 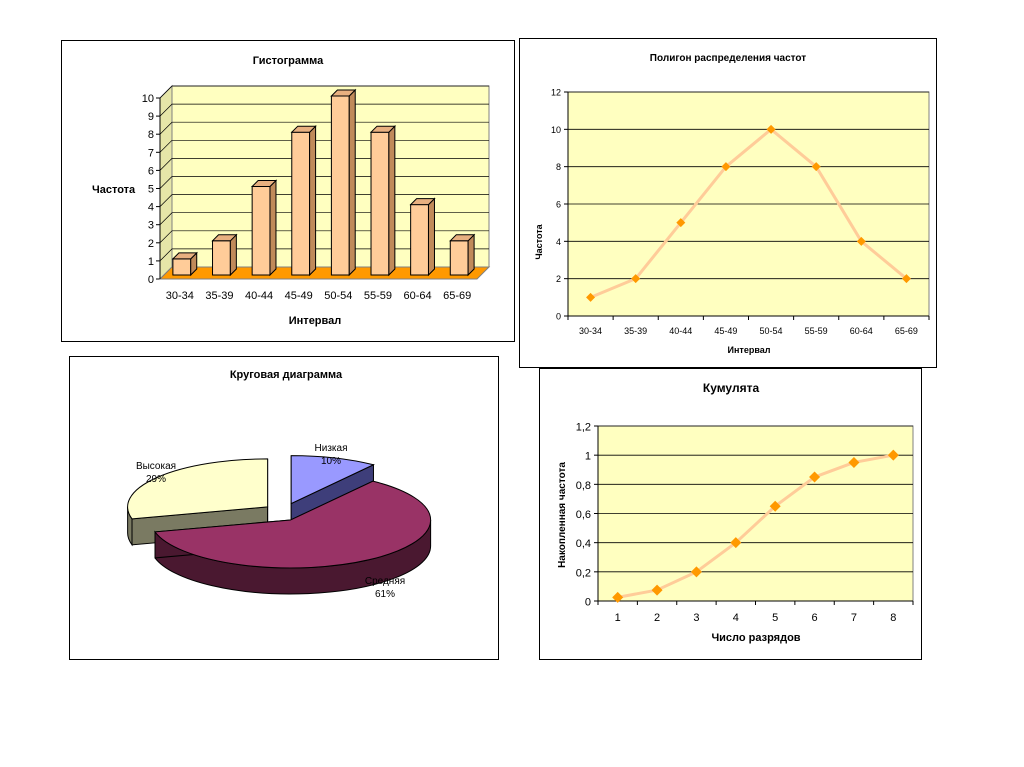 What do you see at coordinates (148, 99) in the screenshot?
I see `histogram-y-tick-label: 10` at bounding box center [148, 99].